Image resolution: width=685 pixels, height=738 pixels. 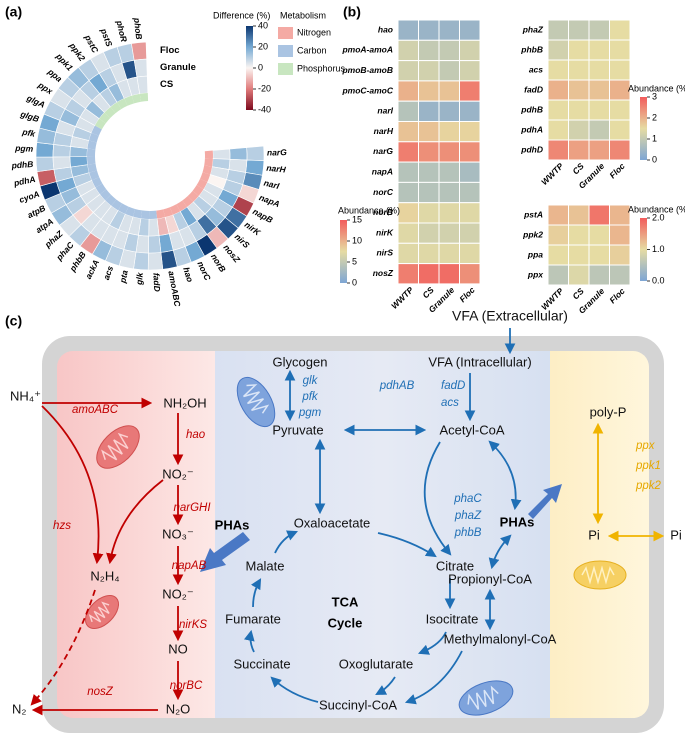 What do you see at coordinates (468, 533) in the screenshot?
I see `gene: phbB` at bounding box center [468, 533].